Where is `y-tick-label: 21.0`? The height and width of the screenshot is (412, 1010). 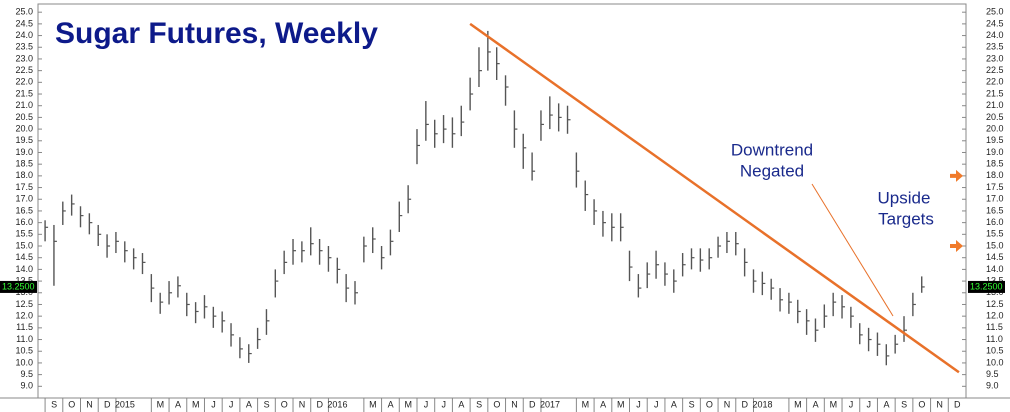
y-tick-label: 21.0 is located at coordinates (995, 105).